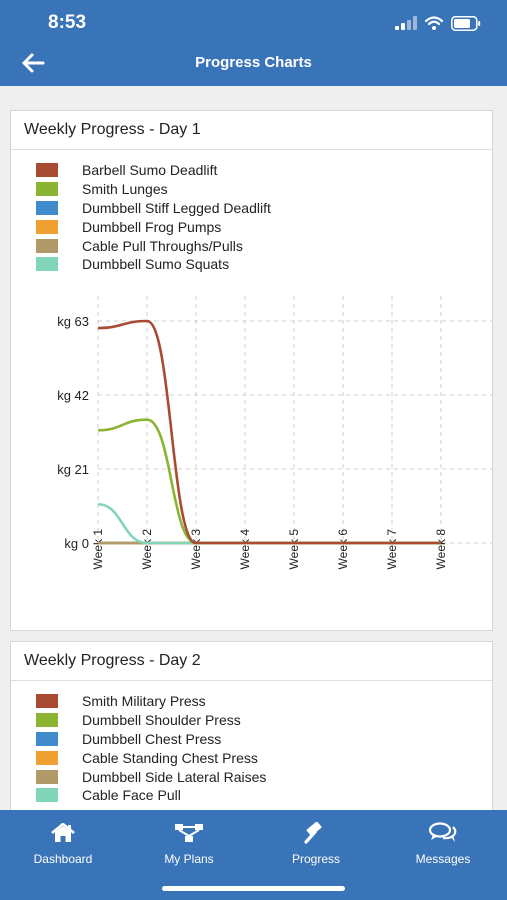 The image size is (507, 900). Describe the element at coordinates (73, 395) in the screenshot. I see `y-tick-label: kg 42` at that location.